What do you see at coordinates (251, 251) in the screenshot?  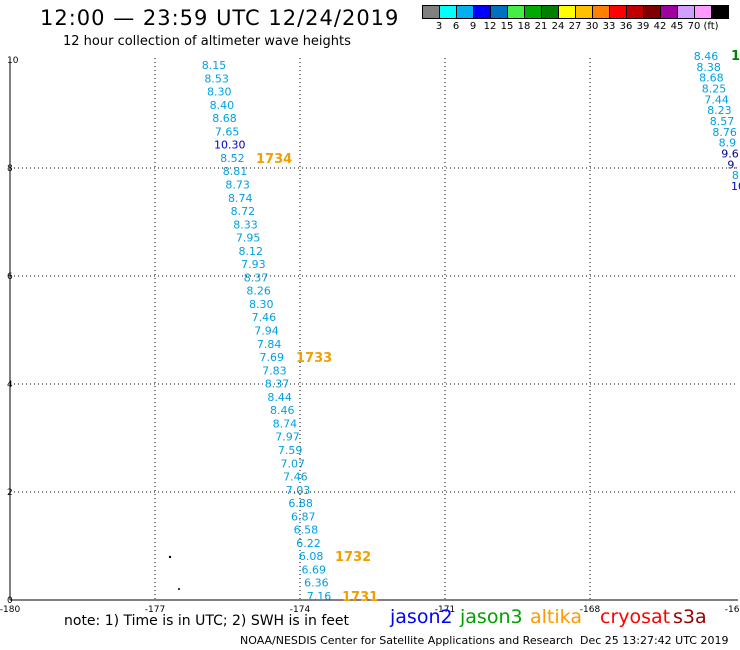 I see `swh-label: 8.12` at bounding box center [251, 251].